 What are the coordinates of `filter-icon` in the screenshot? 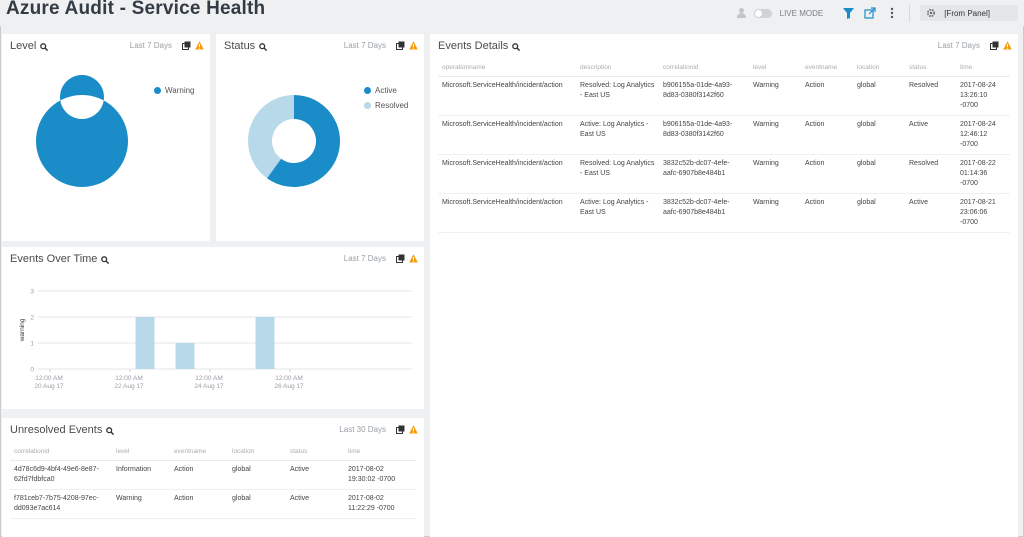 It's located at (848, 13).